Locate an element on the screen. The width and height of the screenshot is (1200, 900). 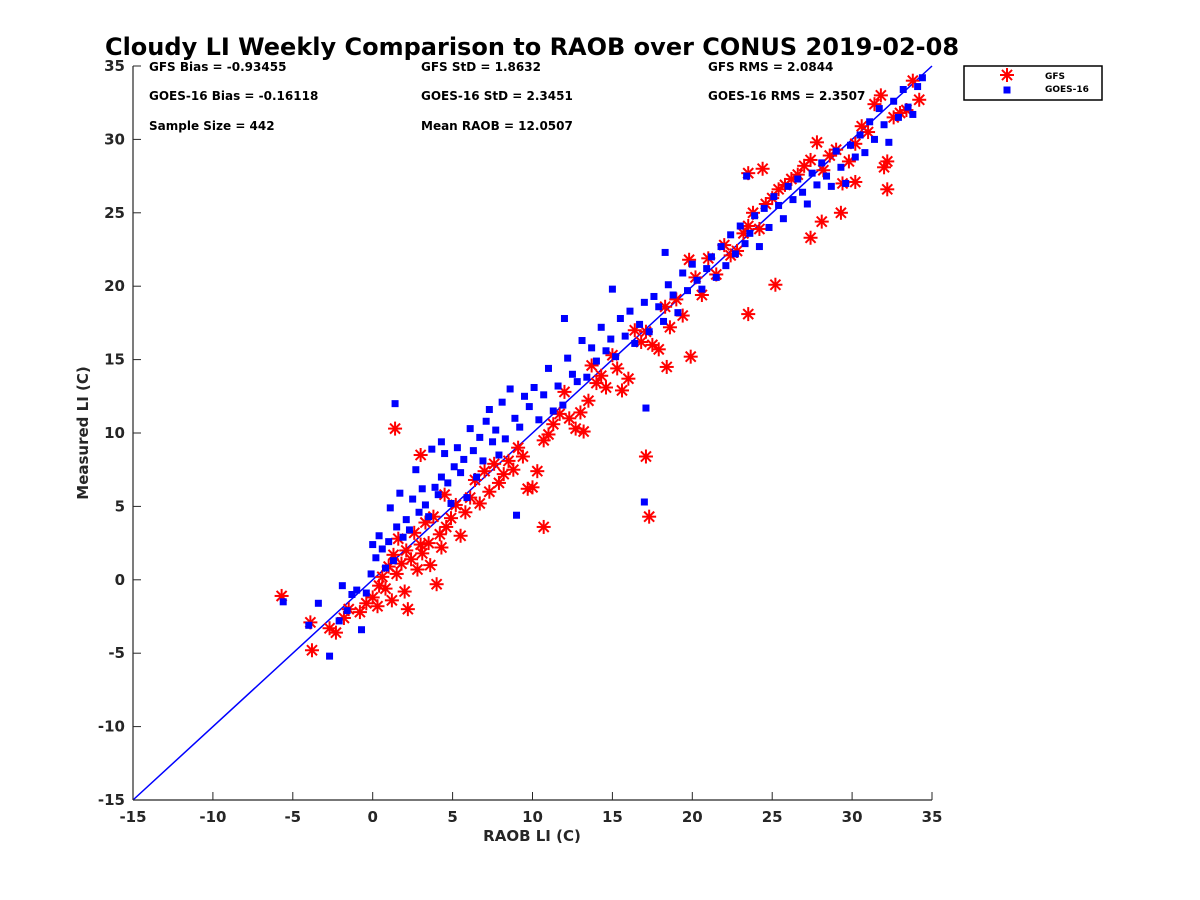
legend: GFS GOES-16 is located at coordinates (1033, 83).